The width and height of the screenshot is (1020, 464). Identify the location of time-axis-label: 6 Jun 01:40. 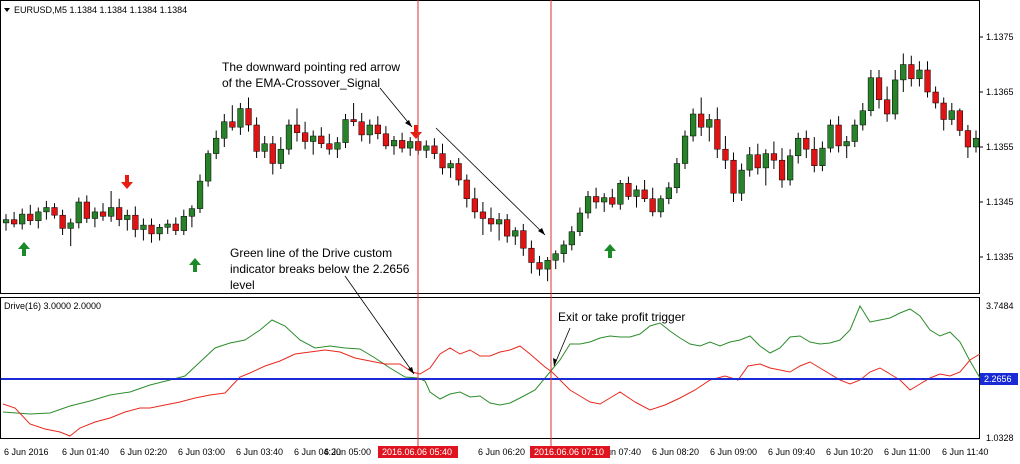
(85, 452).